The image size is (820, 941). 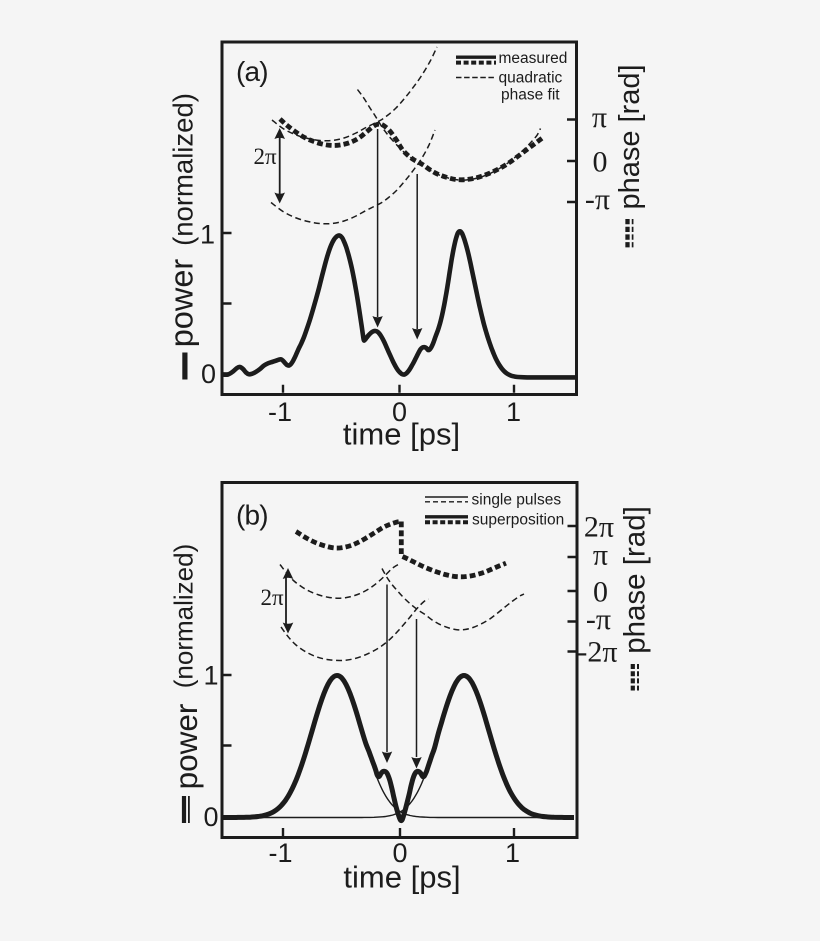 What do you see at coordinates (597, 652) in the screenshot?
I see `svg-text: -2π` at bounding box center [597, 652].